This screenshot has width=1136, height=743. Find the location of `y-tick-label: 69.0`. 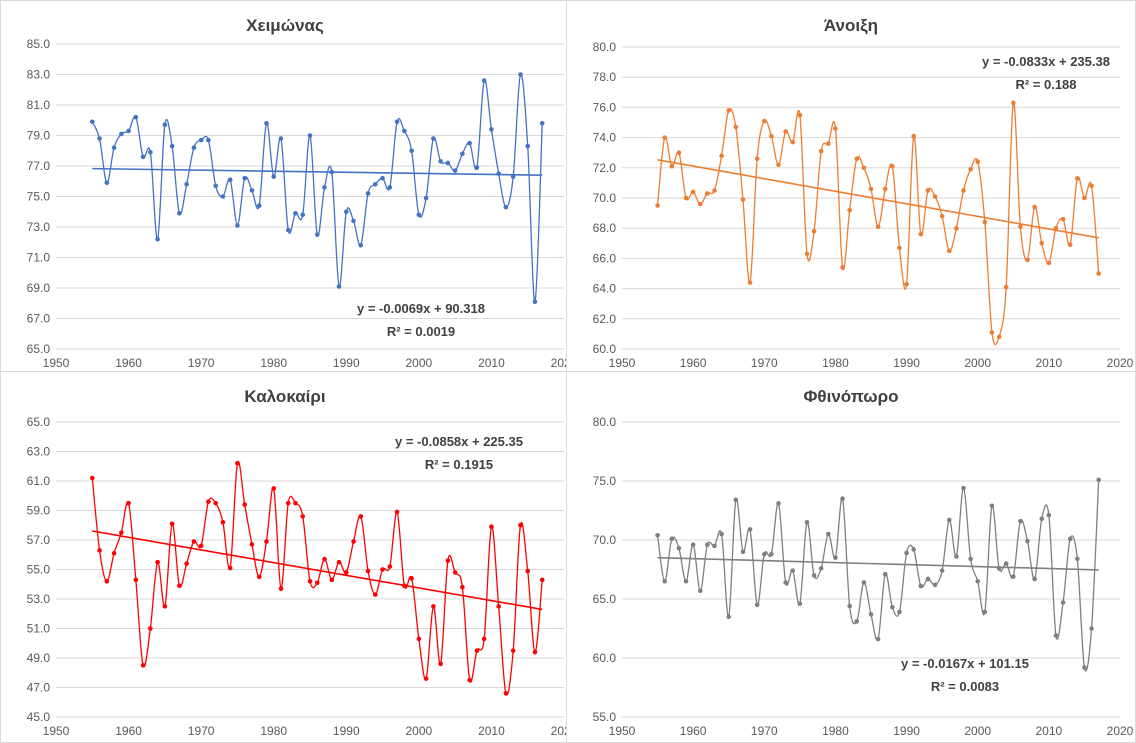

y-tick-label: 69.0 is located at coordinates (39, 288).